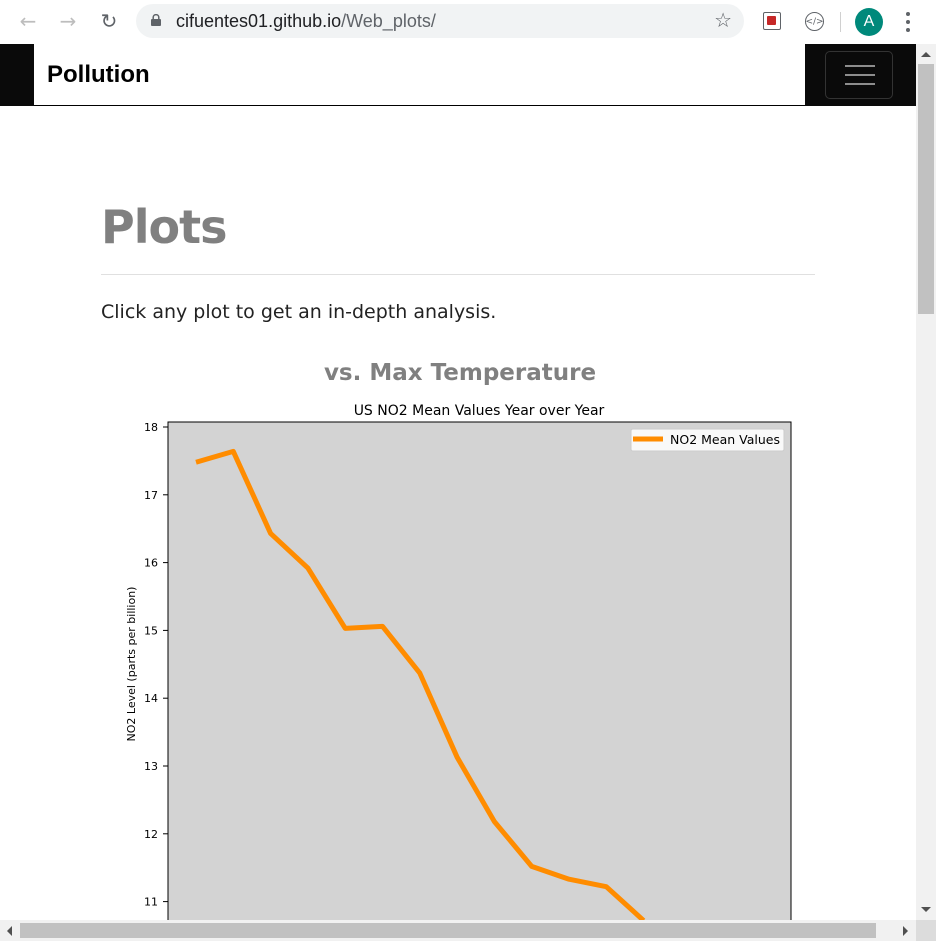 The image size is (936, 941). I want to click on back-icon: ←, so click(28, 21).